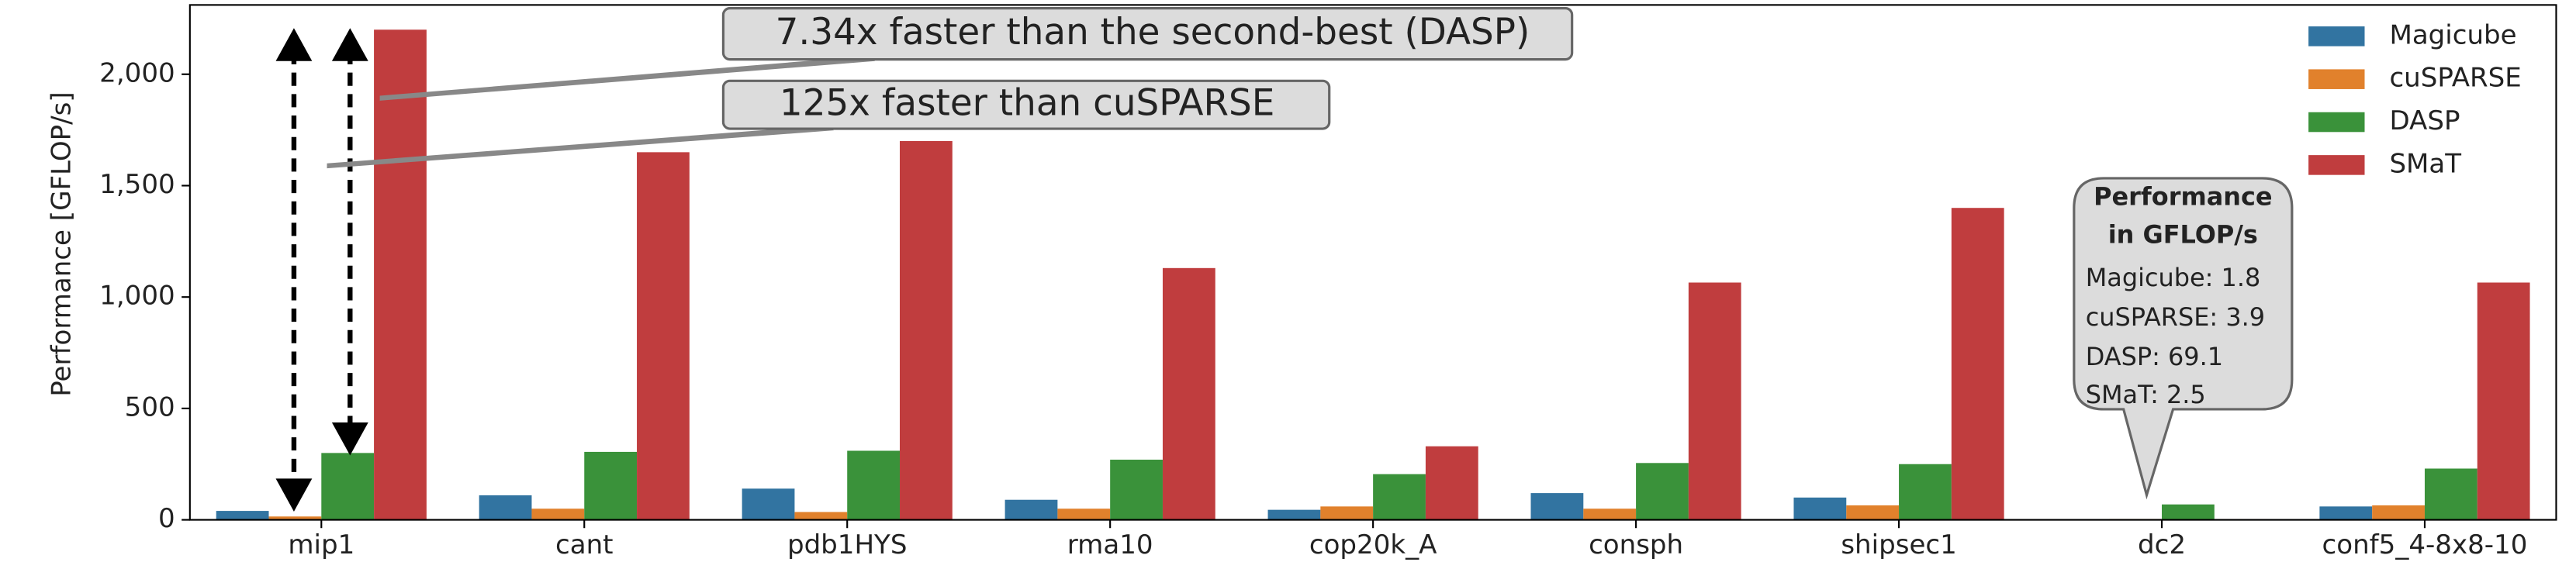 This screenshot has height=562, width=2576. What do you see at coordinates (2455, 78) in the screenshot?
I see `legend-label: cuSPARSE` at bounding box center [2455, 78].